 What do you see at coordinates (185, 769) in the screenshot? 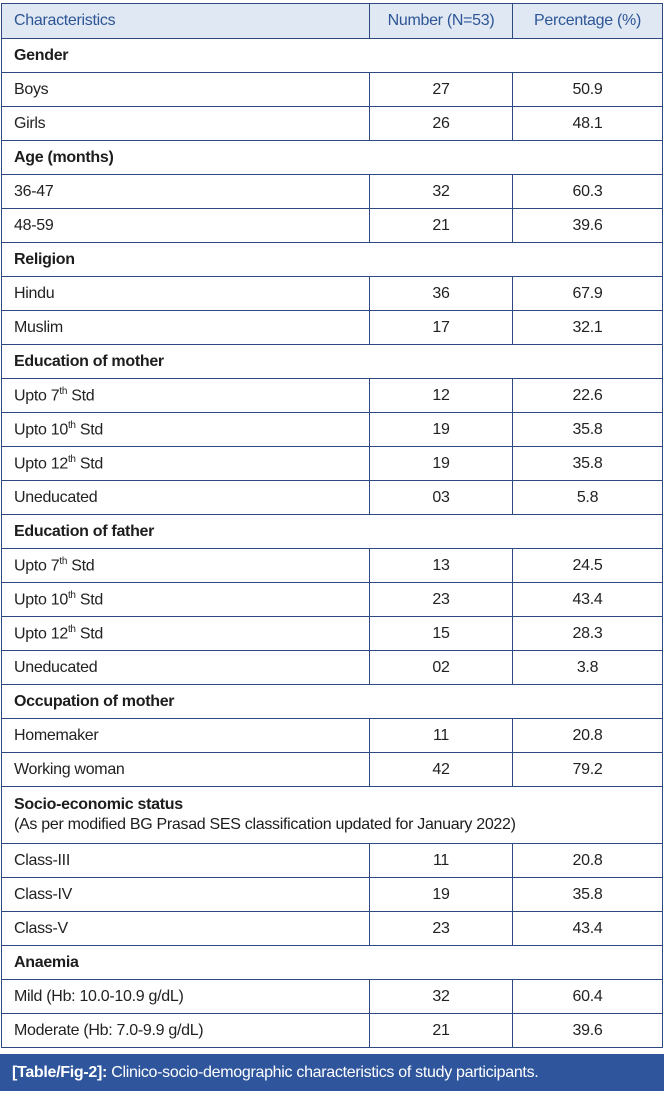
I see `row-label-cell: Working woman` at bounding box center [185, 769].